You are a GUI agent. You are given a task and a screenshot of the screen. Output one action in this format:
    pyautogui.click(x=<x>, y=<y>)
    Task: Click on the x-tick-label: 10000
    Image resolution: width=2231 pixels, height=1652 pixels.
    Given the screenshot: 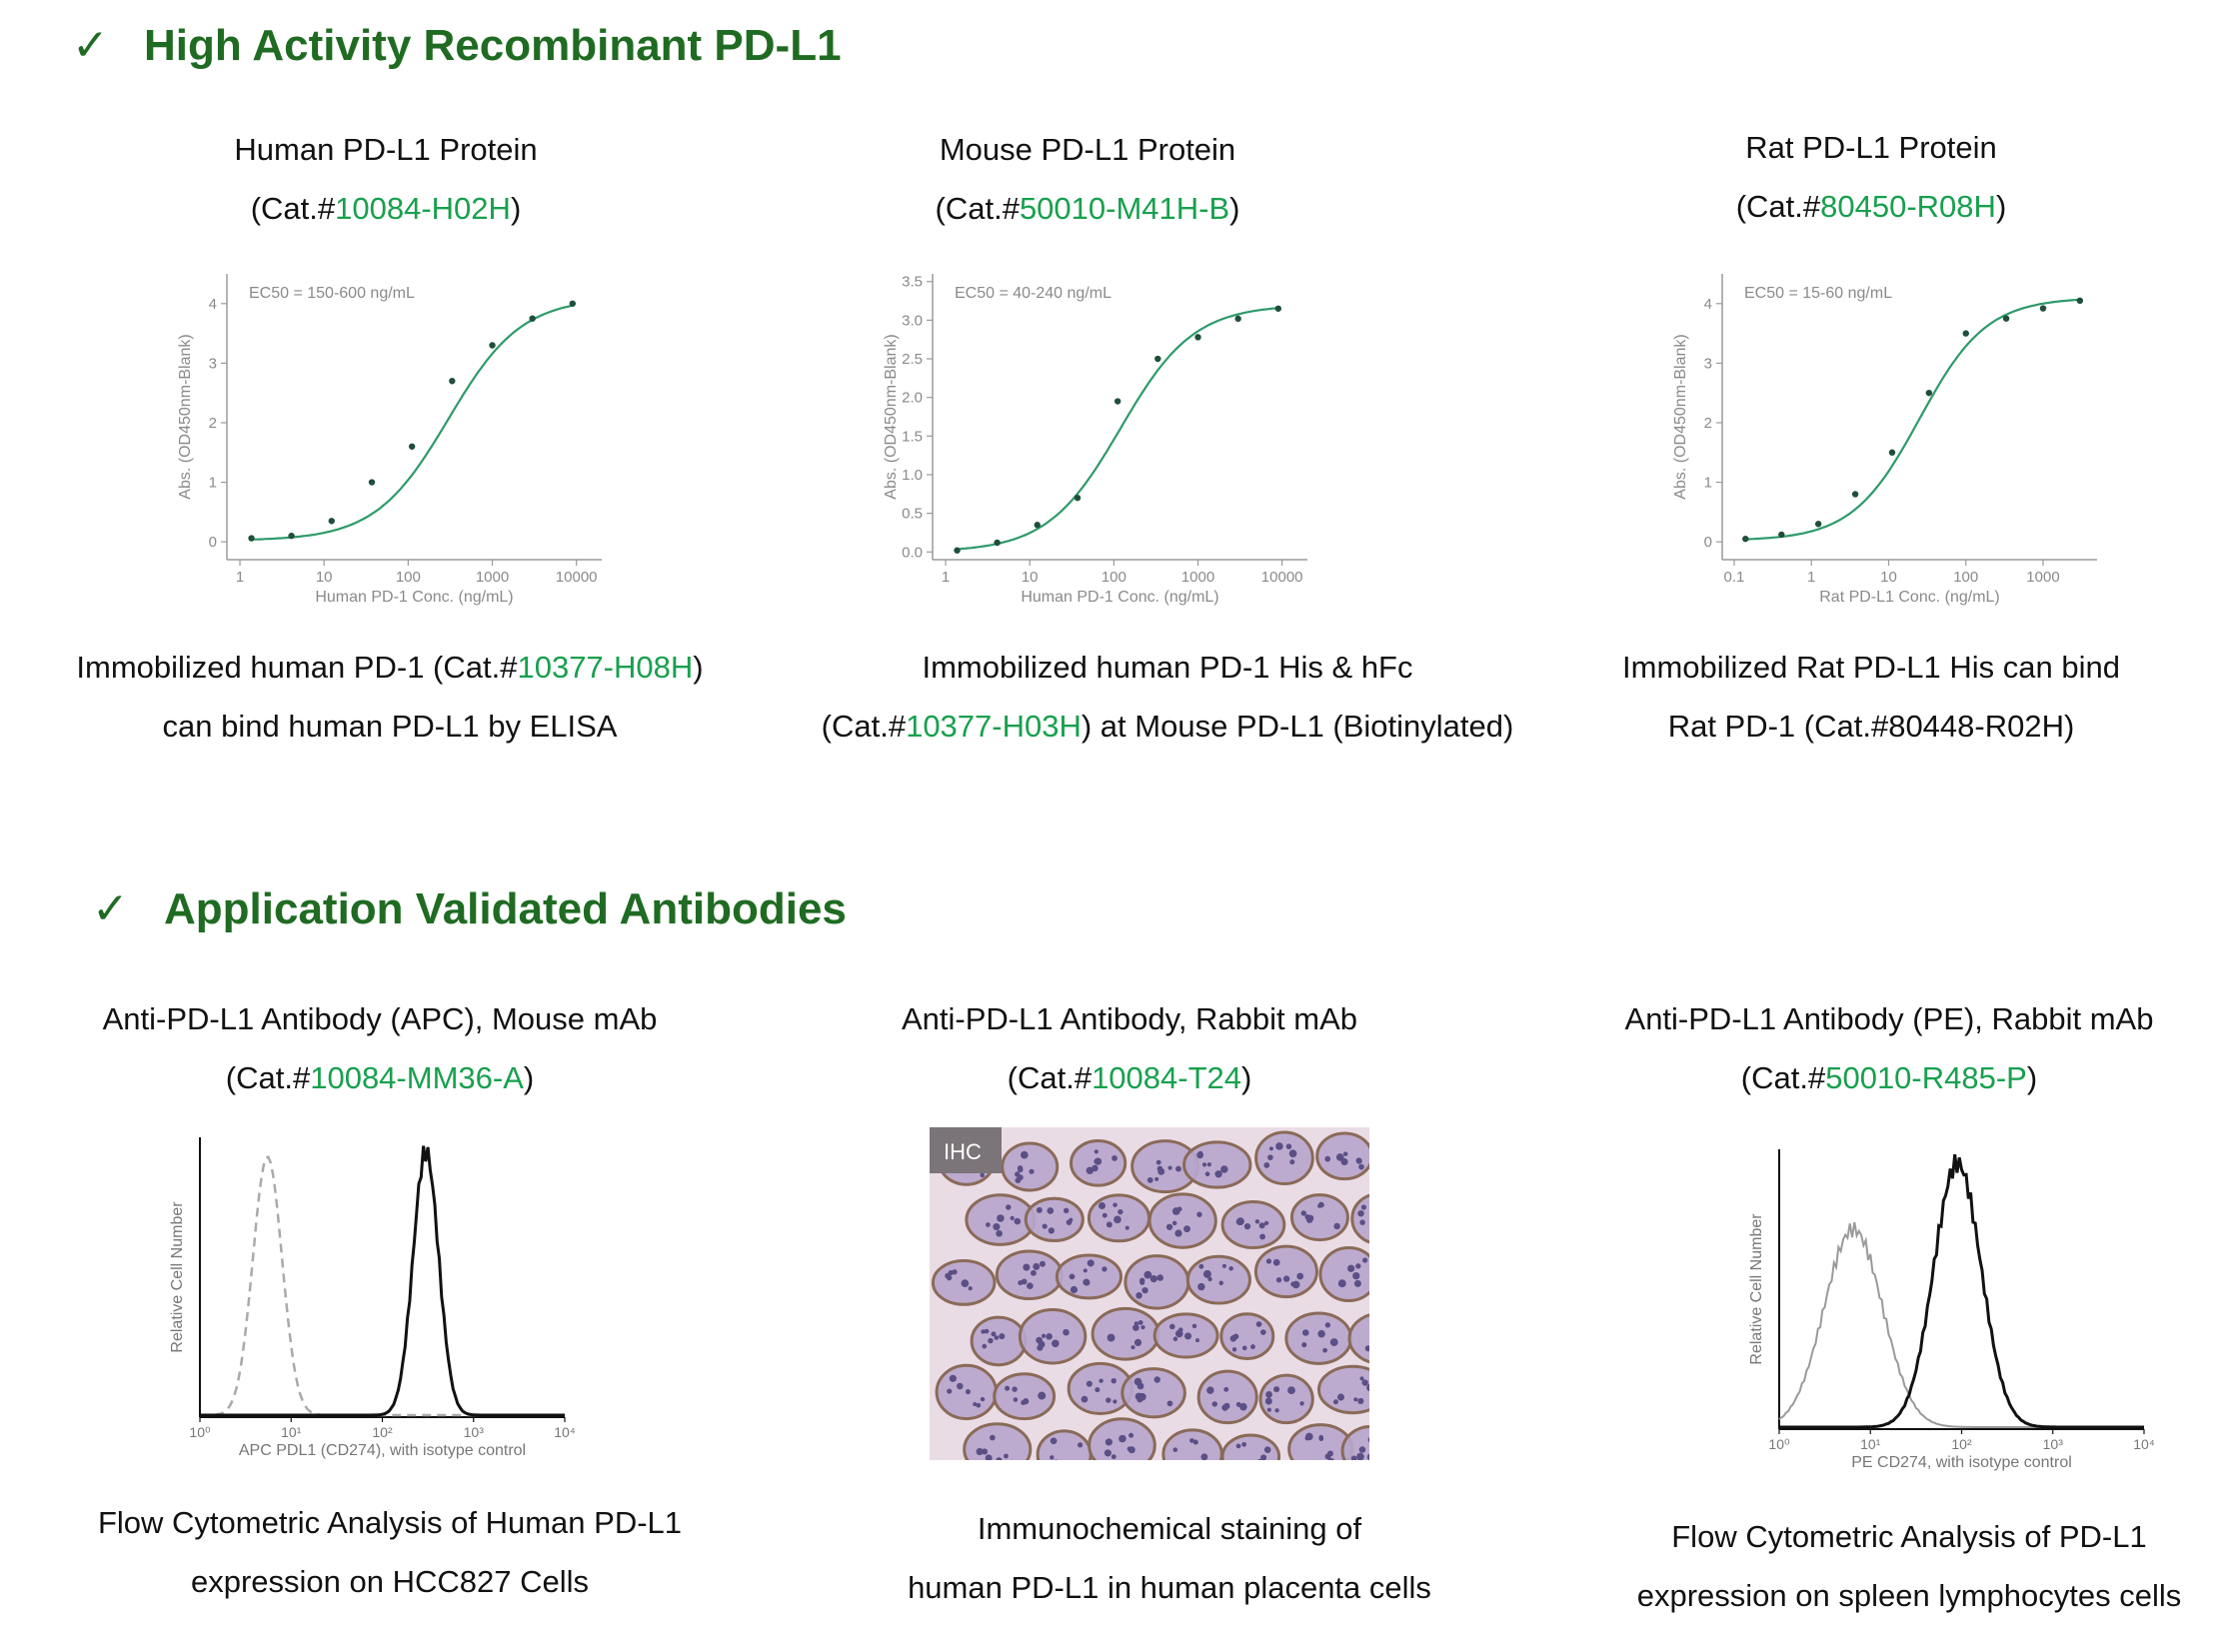 What is the action you would take?
    pyautogui.click(x=1282, y=577)
    